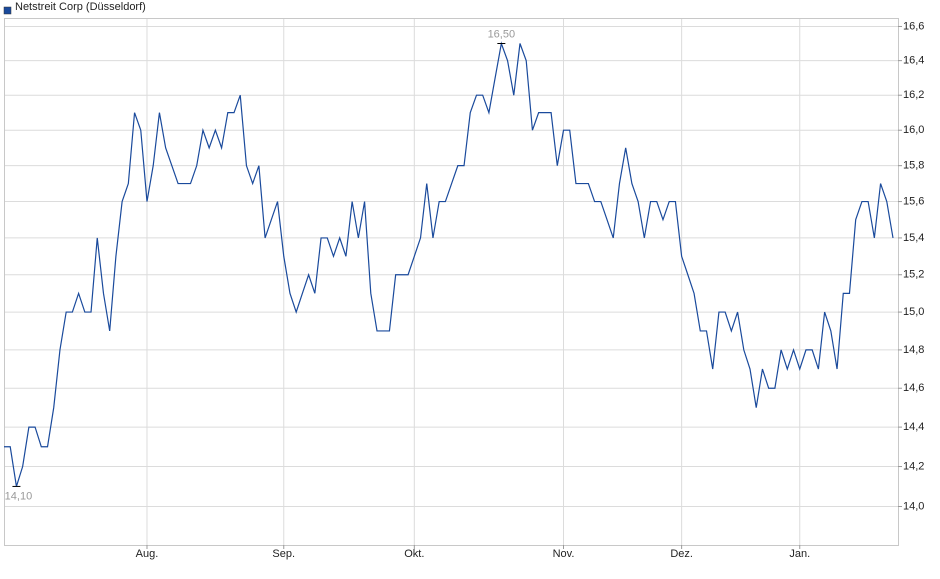  What do you see at coordinates (913, 506) in the screenshot?
I see `y-tick-label: 14,0` at bounding box center [913, 506].